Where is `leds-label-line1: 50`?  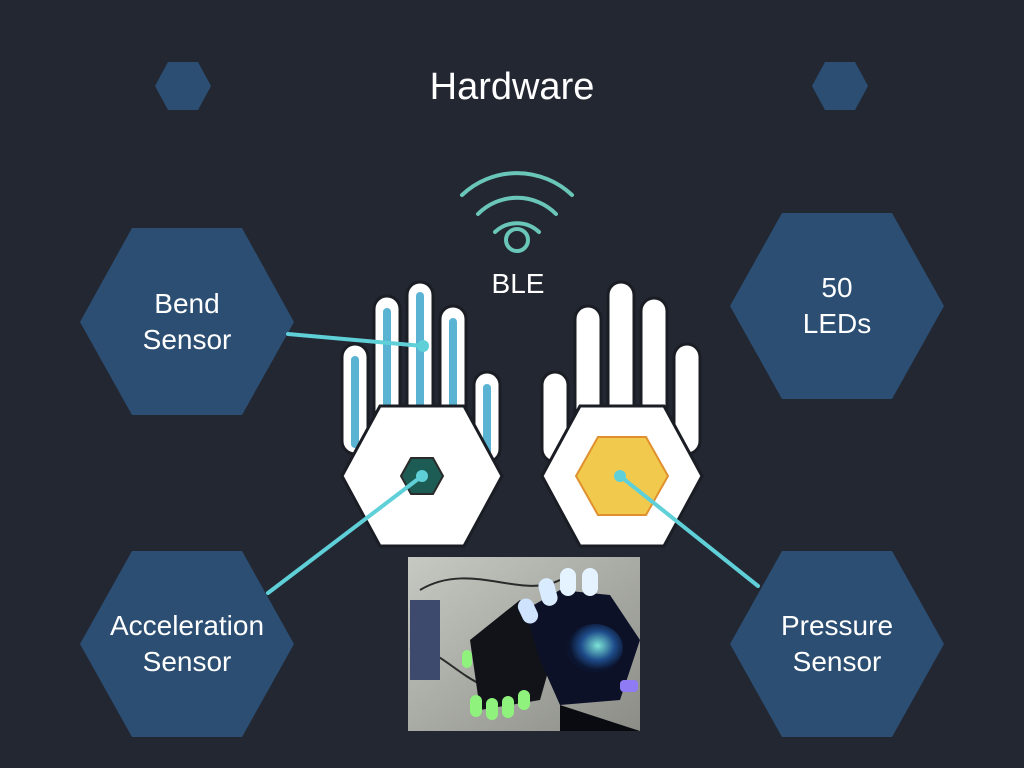
leds-label-line1: 50 is located at coordinates (837, 287).